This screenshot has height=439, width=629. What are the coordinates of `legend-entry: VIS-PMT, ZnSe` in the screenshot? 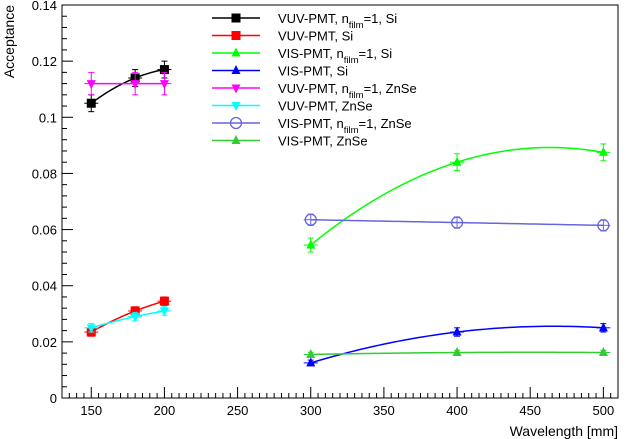 It's located at (290, 141).